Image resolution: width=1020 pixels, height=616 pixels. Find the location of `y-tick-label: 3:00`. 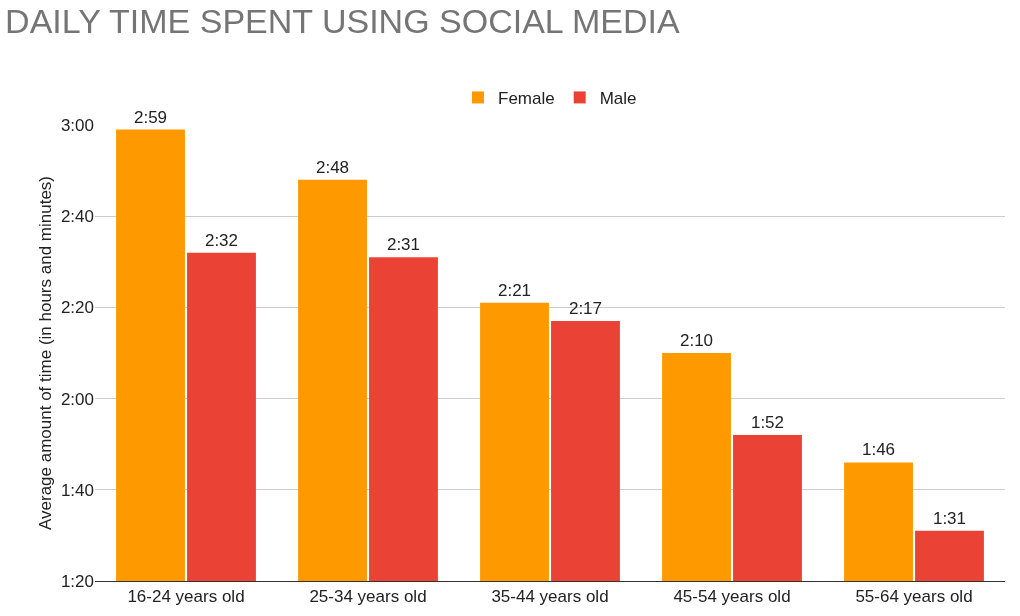

y-tick-label: 3:00 is located at coordinates (77, 125).